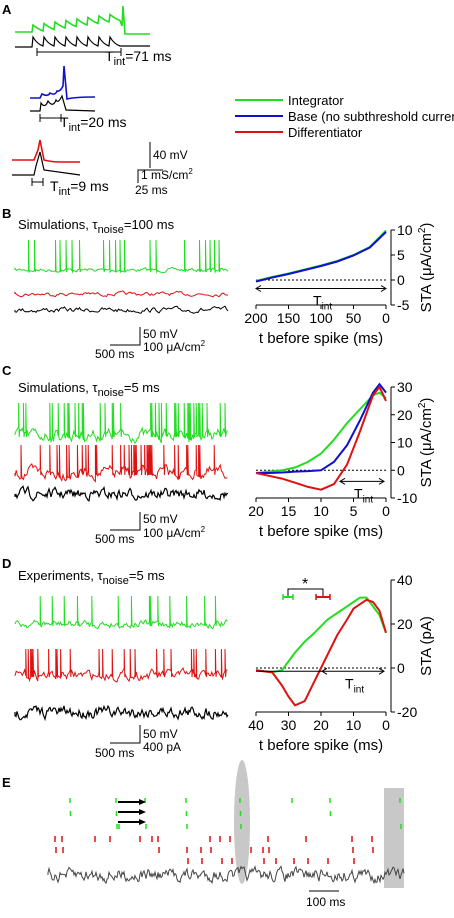 This screenshot has width=454, height=918. Describe the element at coordinates (82, 20) in the screenshot. I see `trace-integrator-a` at that location.